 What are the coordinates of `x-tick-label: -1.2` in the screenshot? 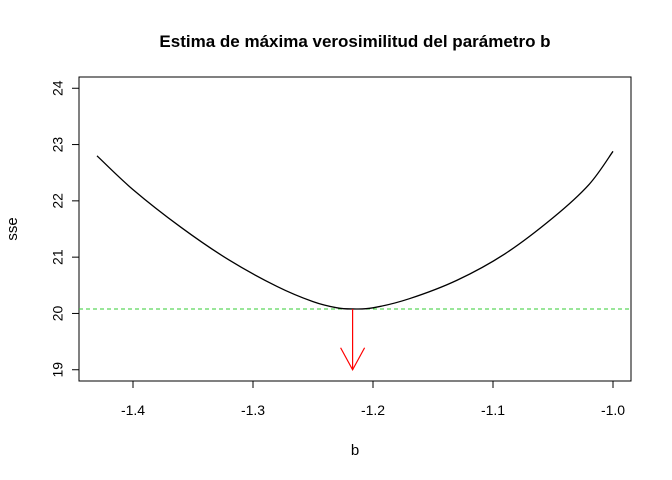 It's located at (373, 410).